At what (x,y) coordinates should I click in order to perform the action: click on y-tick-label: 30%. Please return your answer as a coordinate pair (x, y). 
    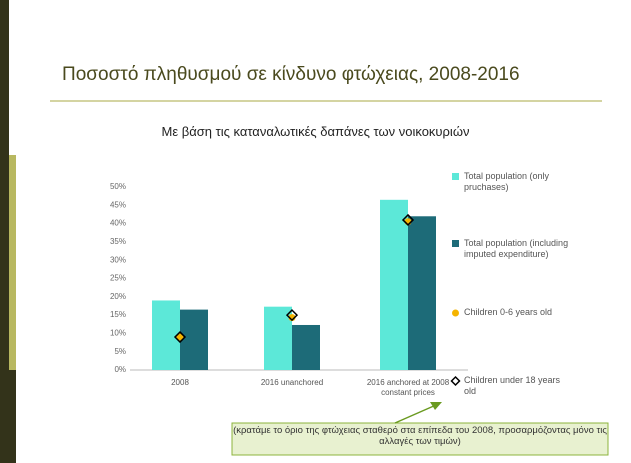
    Looking at the image, I should click on (118, 259).